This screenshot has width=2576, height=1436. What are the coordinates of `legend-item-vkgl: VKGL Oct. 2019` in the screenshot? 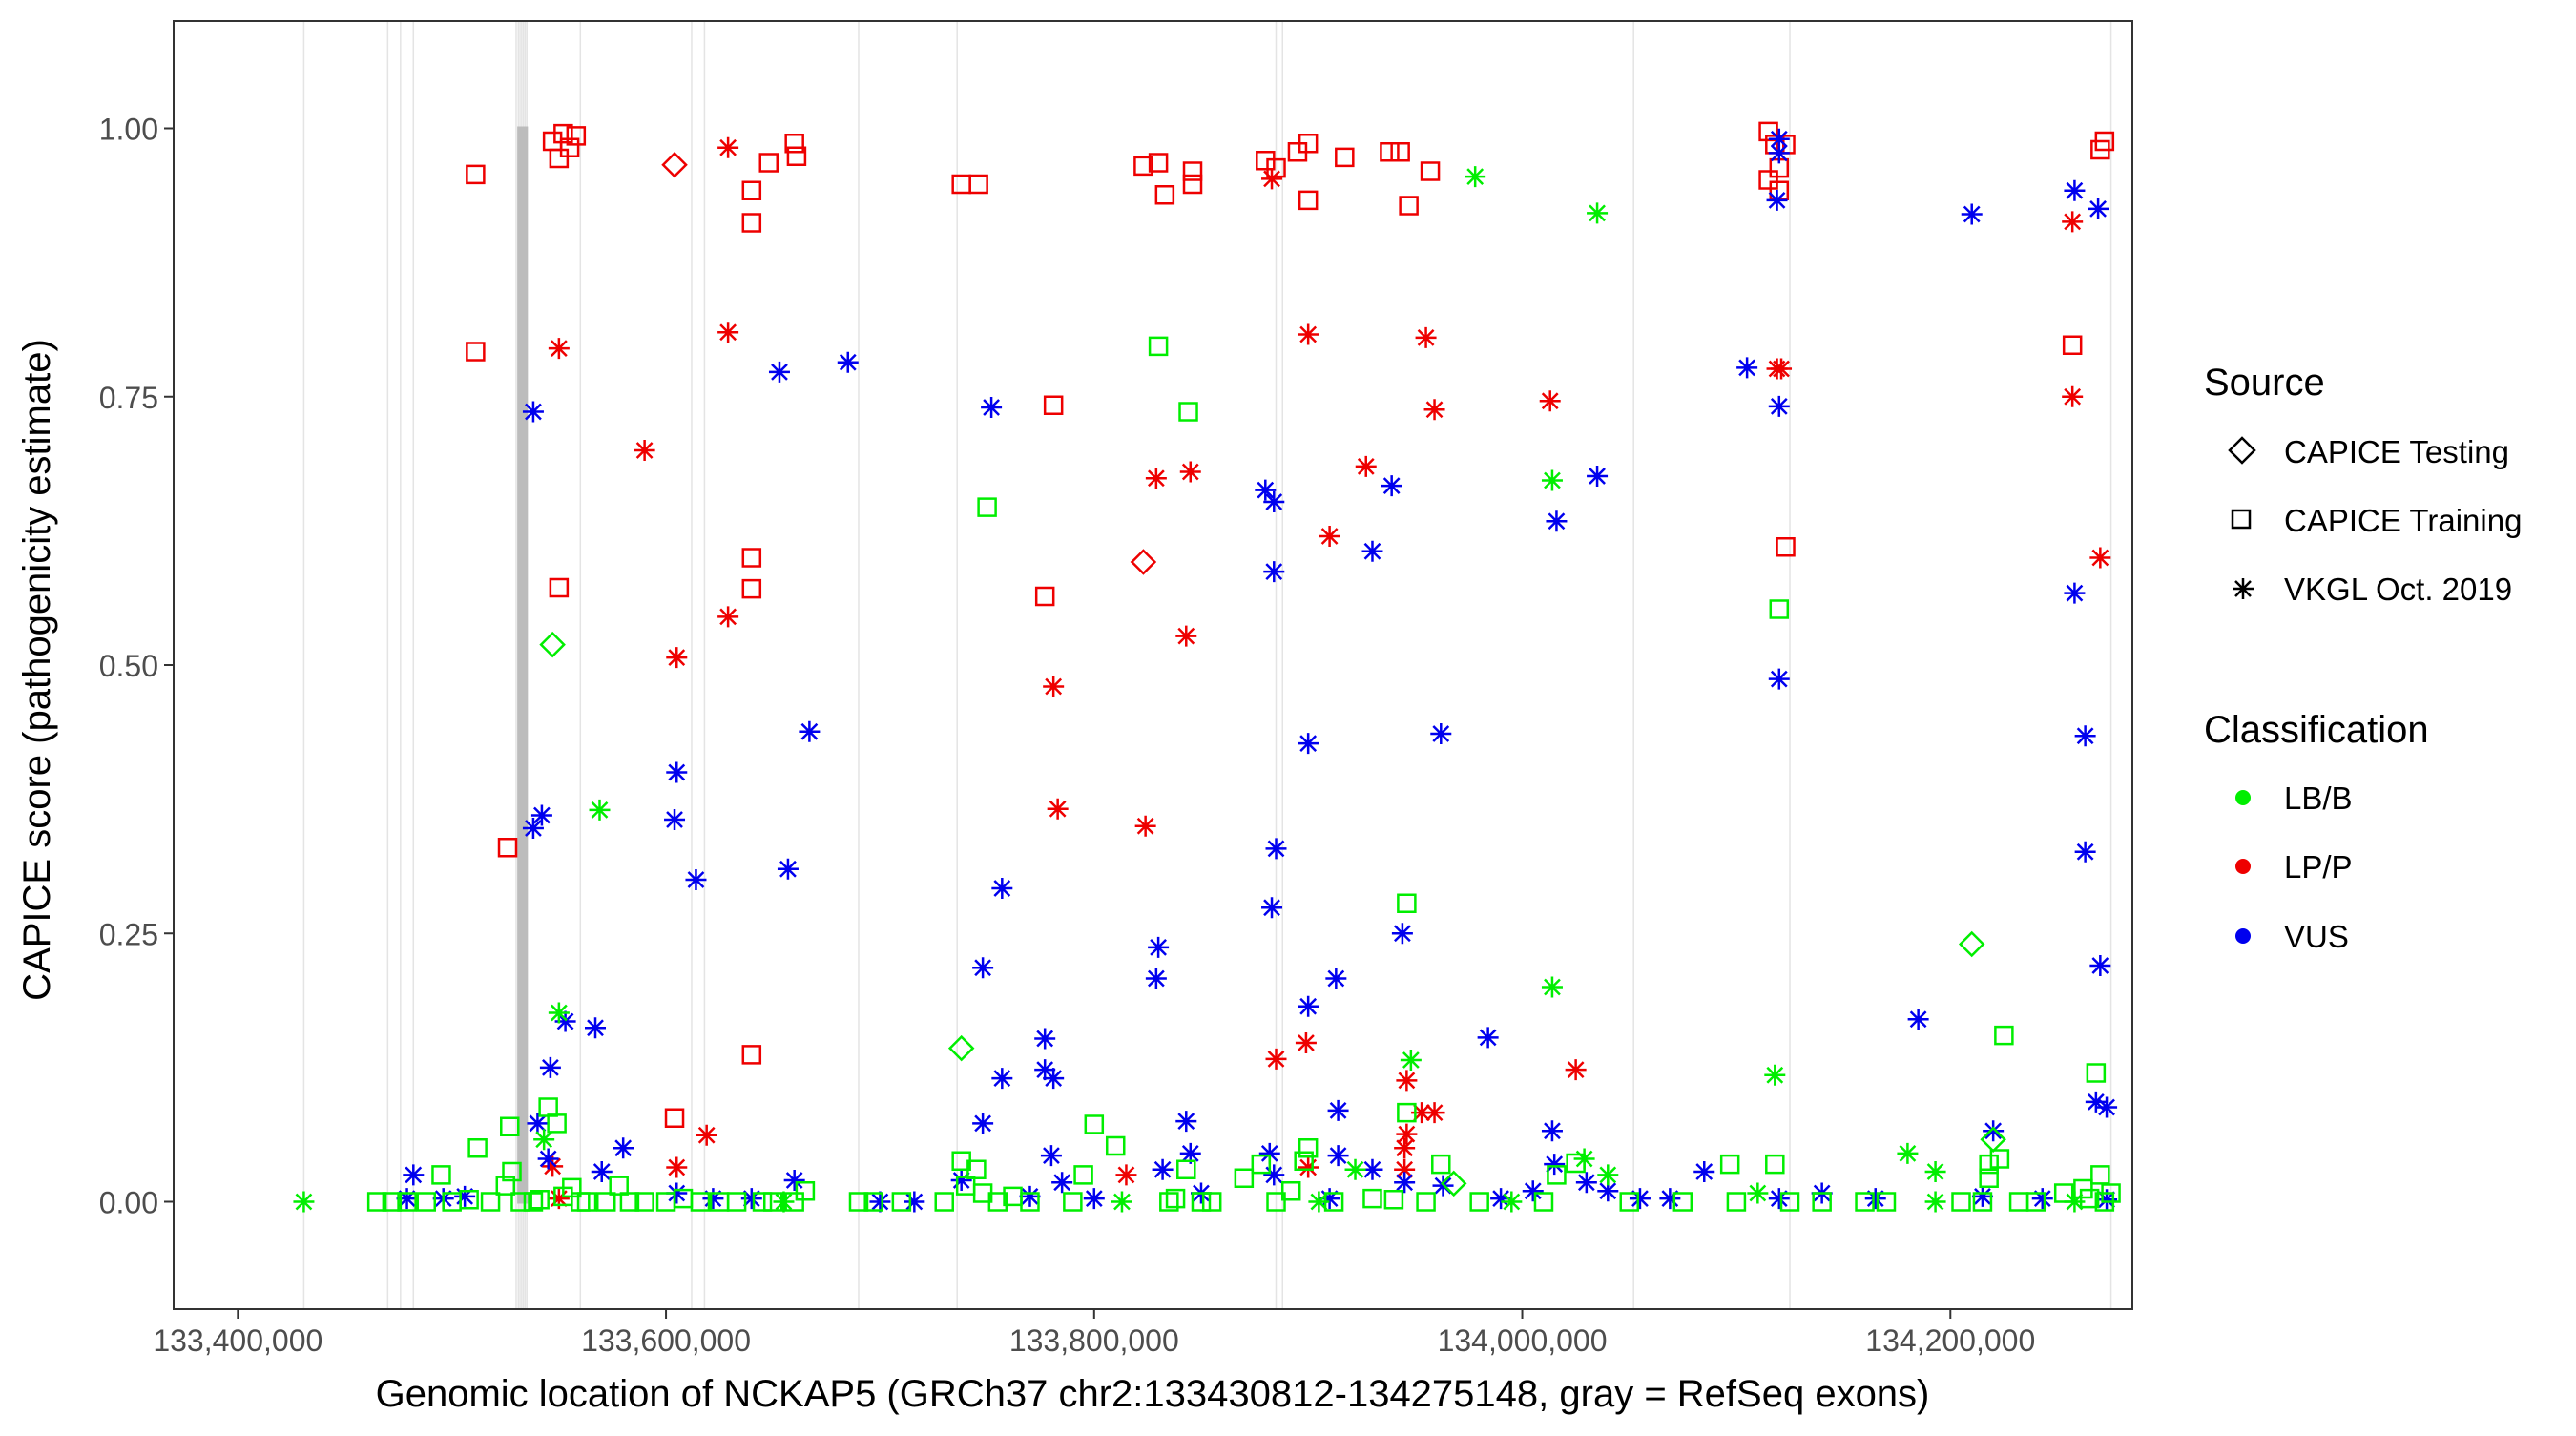 It's located at (2372, 589).